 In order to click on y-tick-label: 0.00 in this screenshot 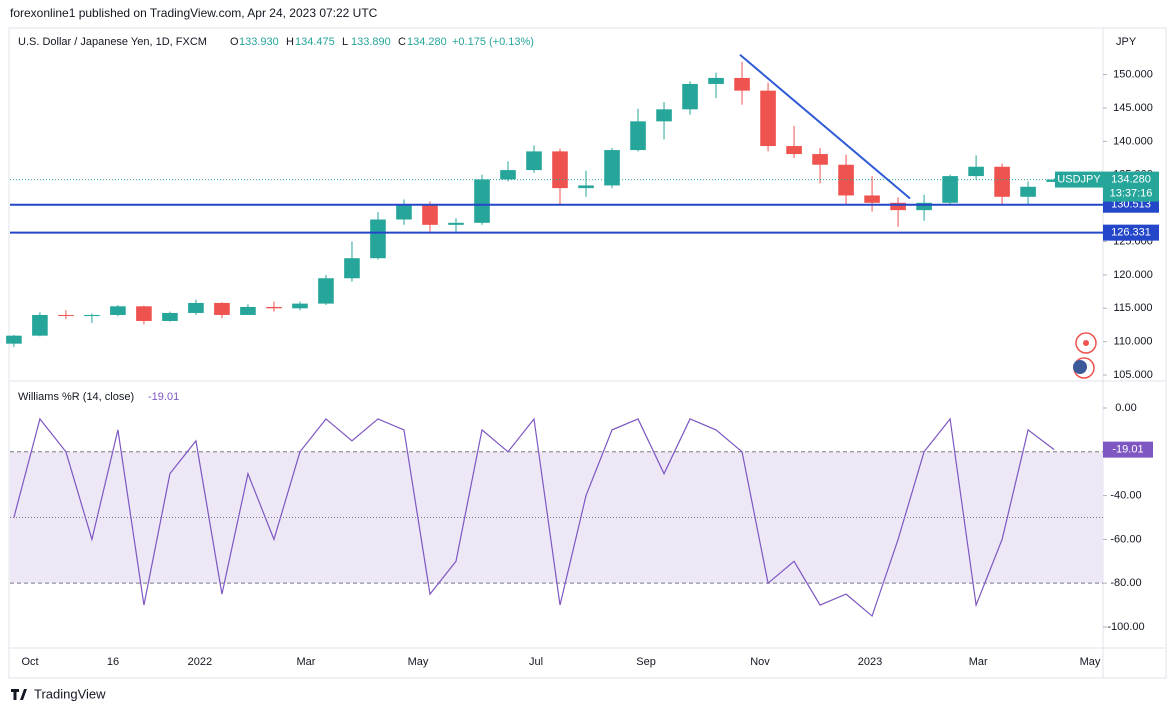, I will do `click(1125, 408)`.